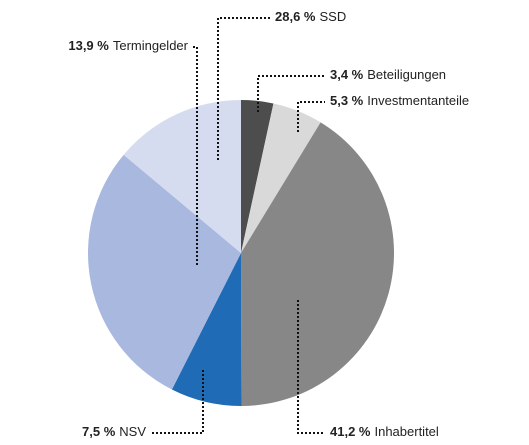  I want to click on slice-label: 5,3 % Investmentanteile, so click(399, 100).